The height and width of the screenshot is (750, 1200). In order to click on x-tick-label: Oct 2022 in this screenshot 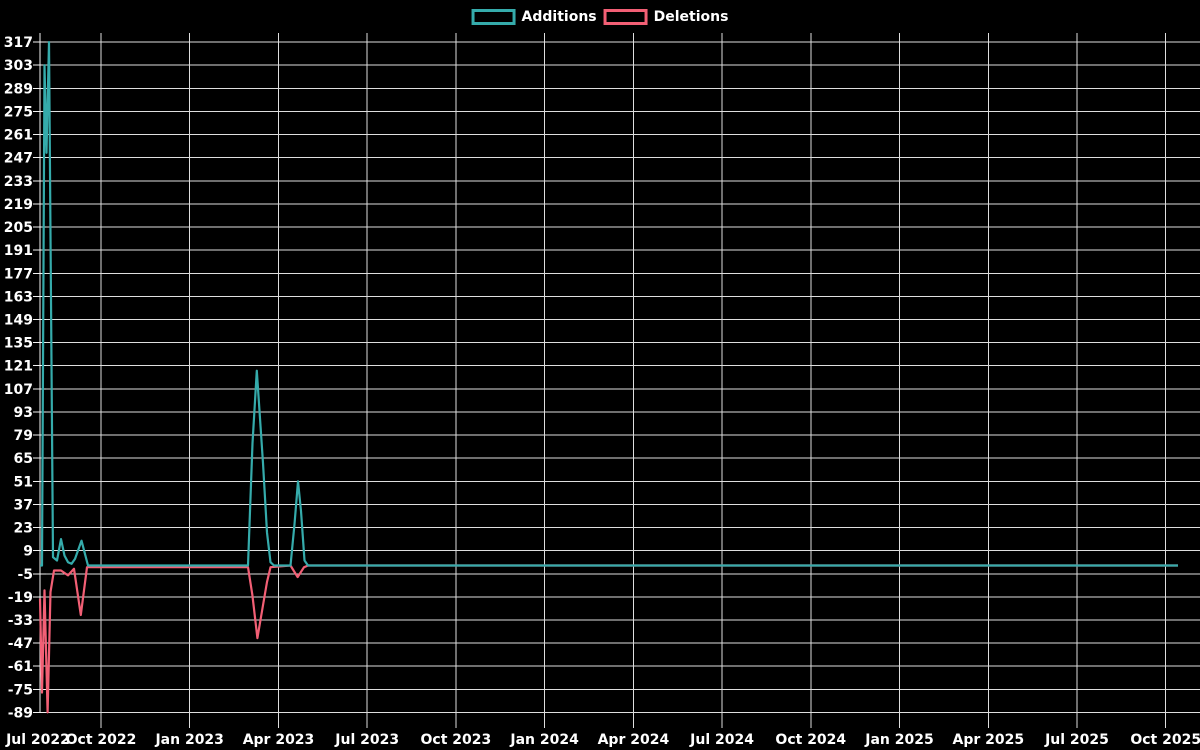, I will do `click(101, 740)`.